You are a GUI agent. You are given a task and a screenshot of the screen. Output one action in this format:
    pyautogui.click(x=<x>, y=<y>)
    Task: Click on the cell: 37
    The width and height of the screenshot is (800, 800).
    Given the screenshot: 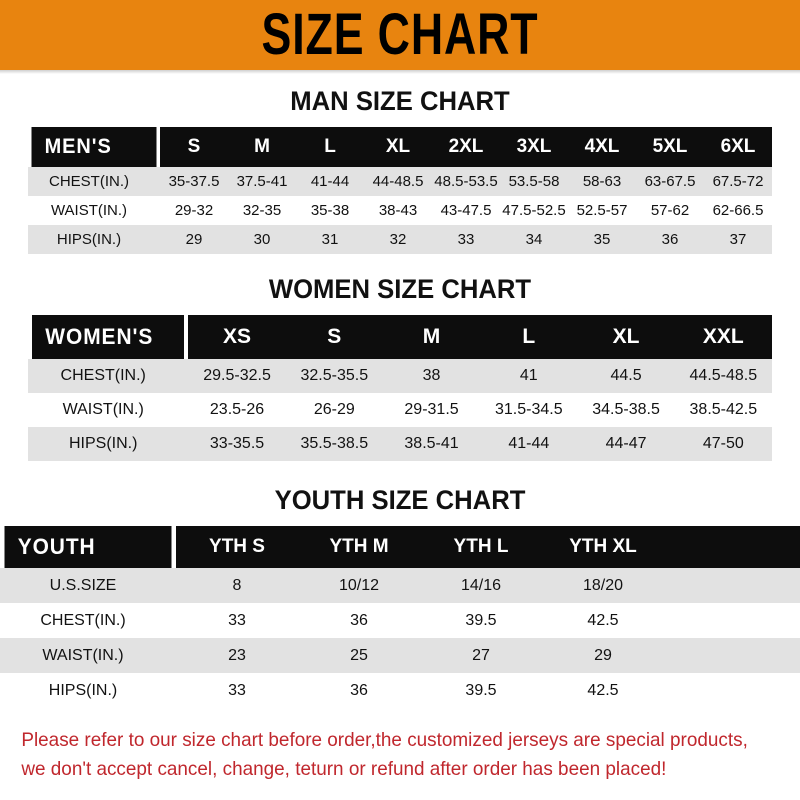 What is the action you would take?
    pyautogui.click(x=738, y=239)
    